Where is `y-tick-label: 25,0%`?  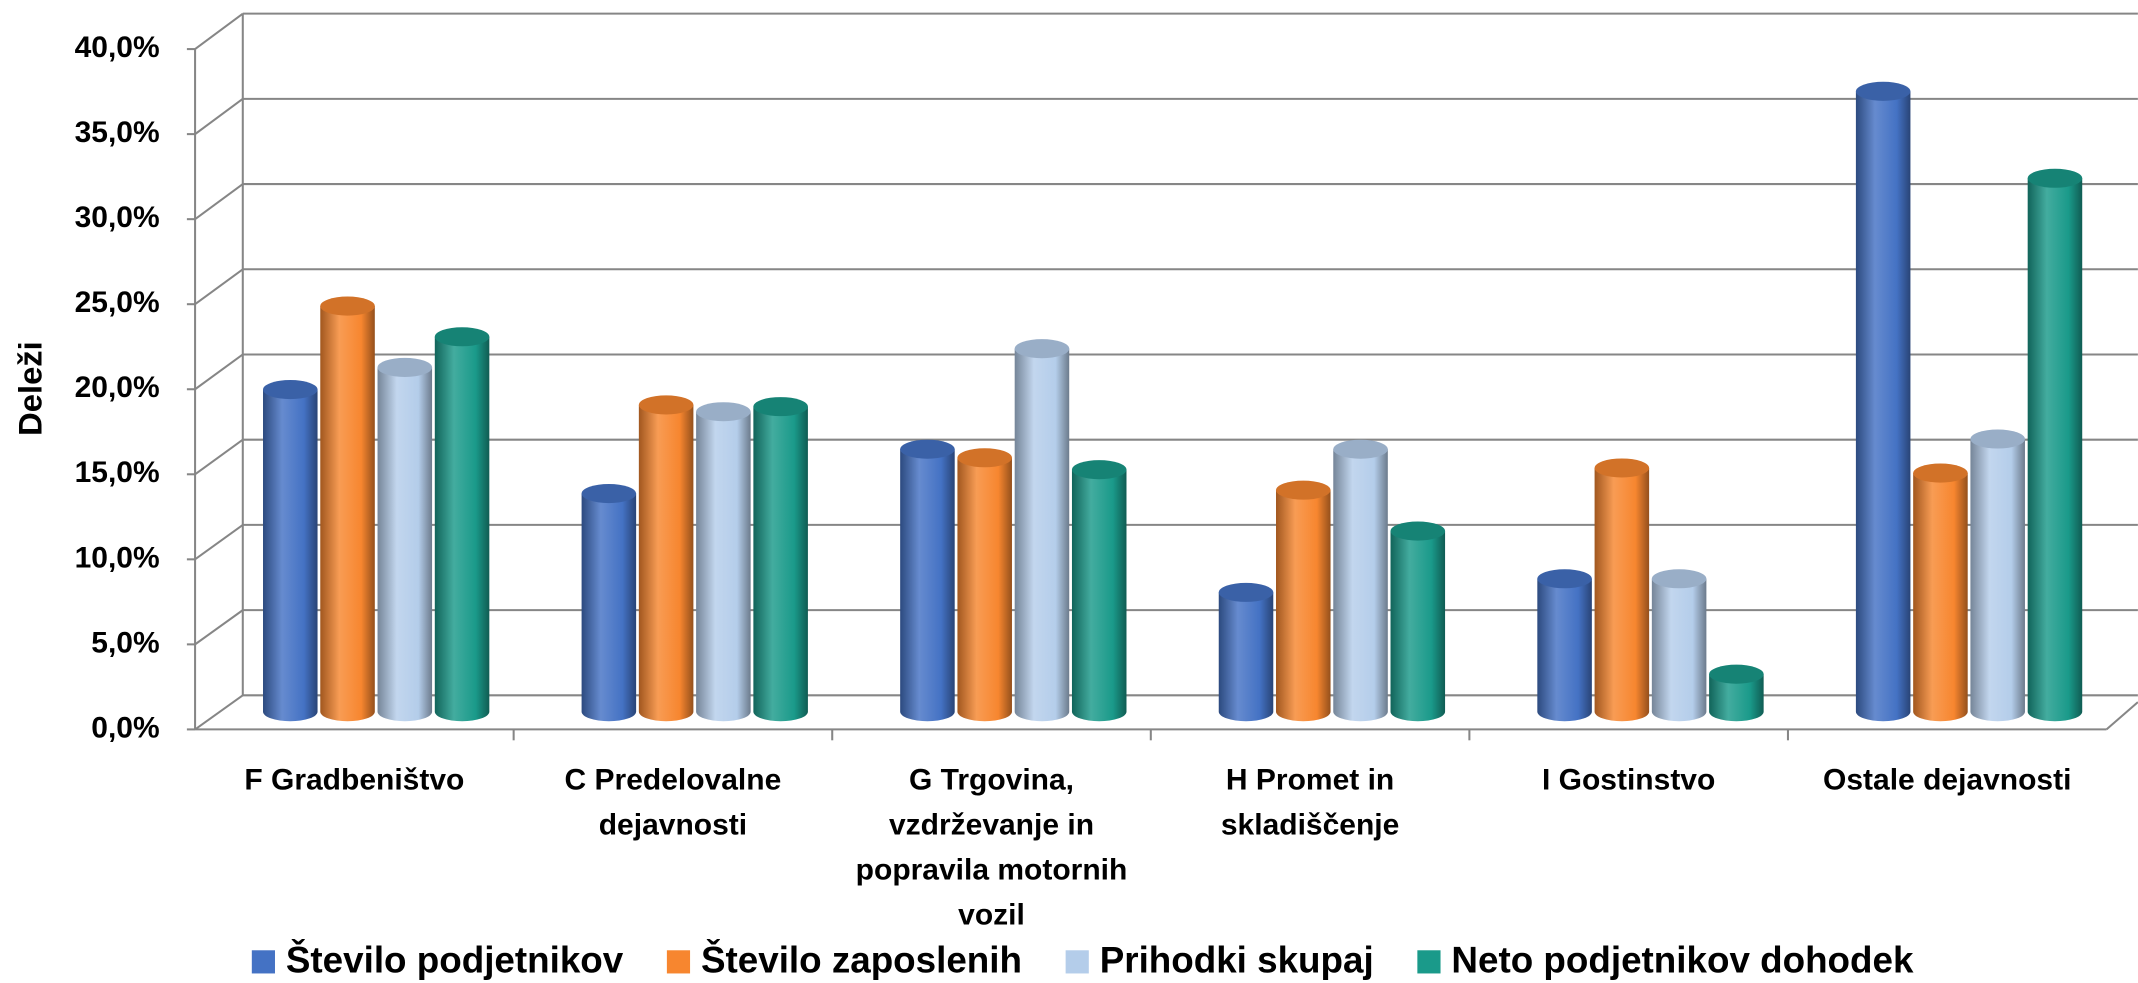 y-tick-label: 25,0% is located at coordinates (117, 302).